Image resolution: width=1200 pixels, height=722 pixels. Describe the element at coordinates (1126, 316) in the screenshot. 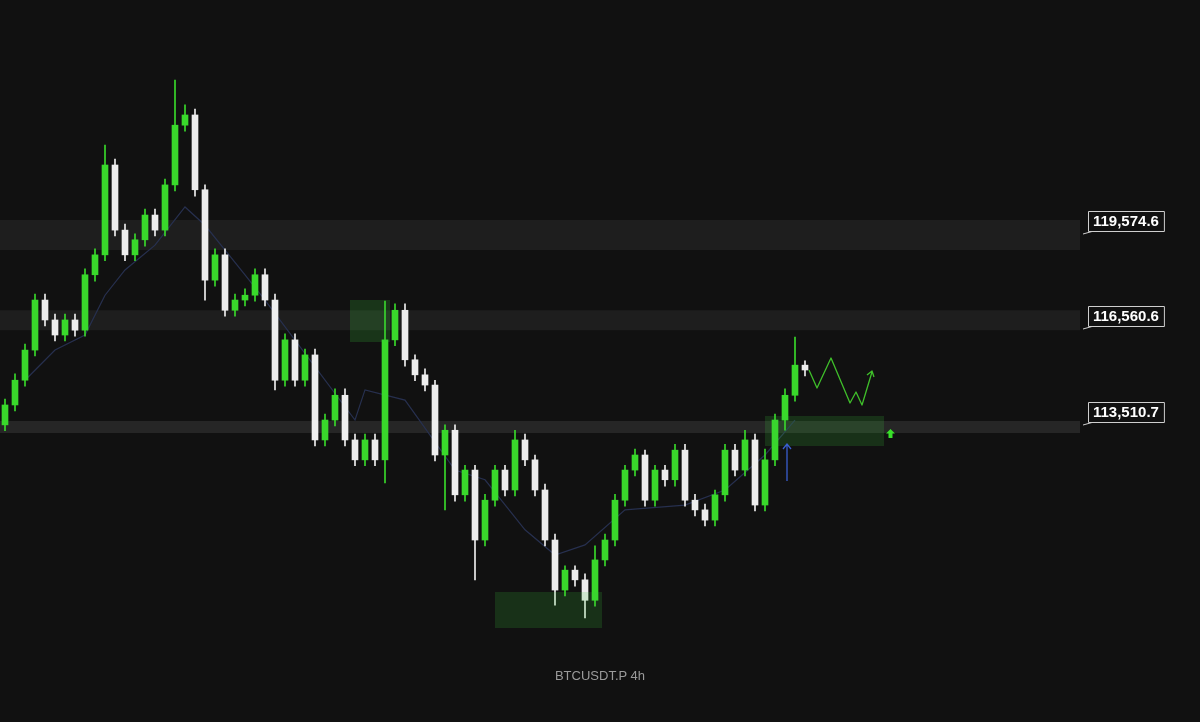

I see `text: 116,560.6` at that location.